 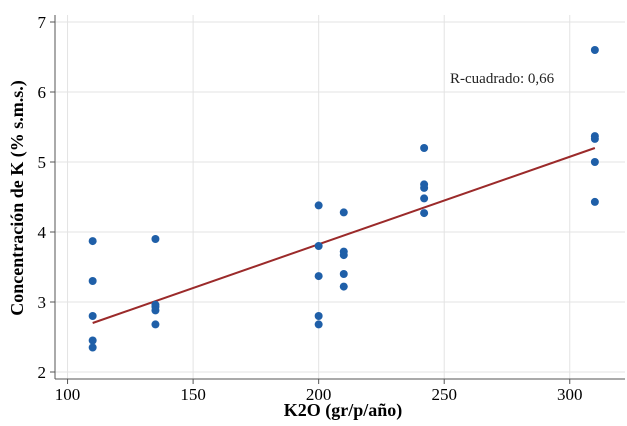 I want to click on y-tick-label: 4, so click(x=42, y=232).